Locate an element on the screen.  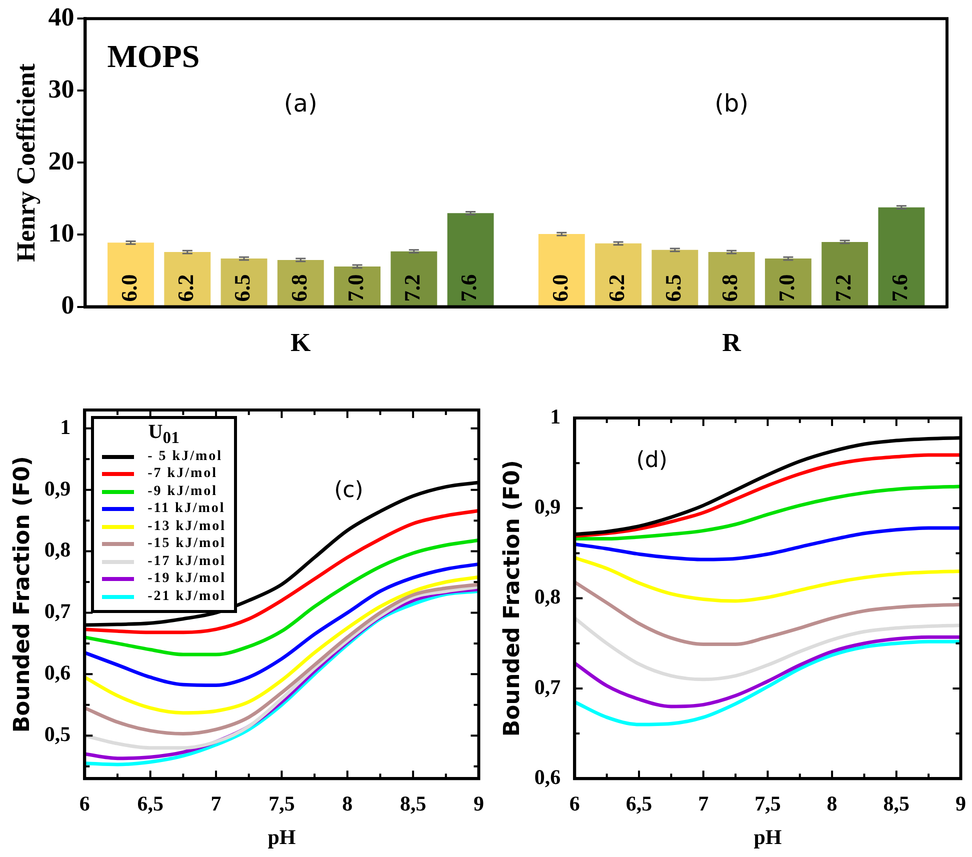
annotation: MOPS is located at coordinates (153, 56).